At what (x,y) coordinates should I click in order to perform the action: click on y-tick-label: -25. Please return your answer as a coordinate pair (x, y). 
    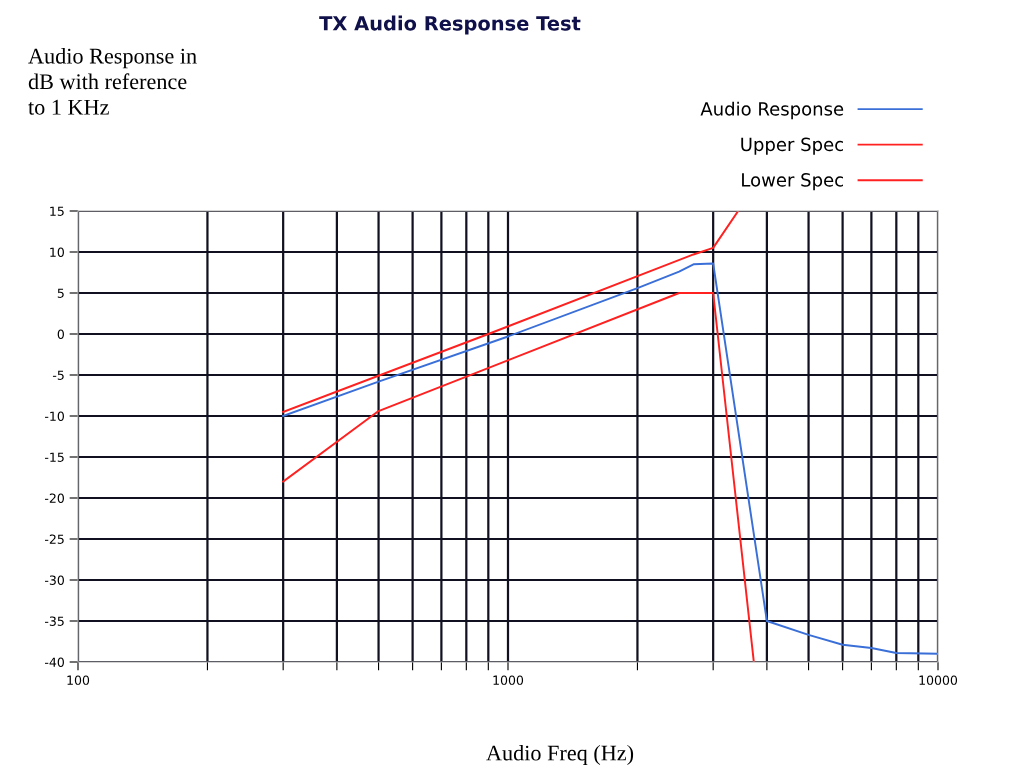
    Looking at the image, I should click on (54, 539).